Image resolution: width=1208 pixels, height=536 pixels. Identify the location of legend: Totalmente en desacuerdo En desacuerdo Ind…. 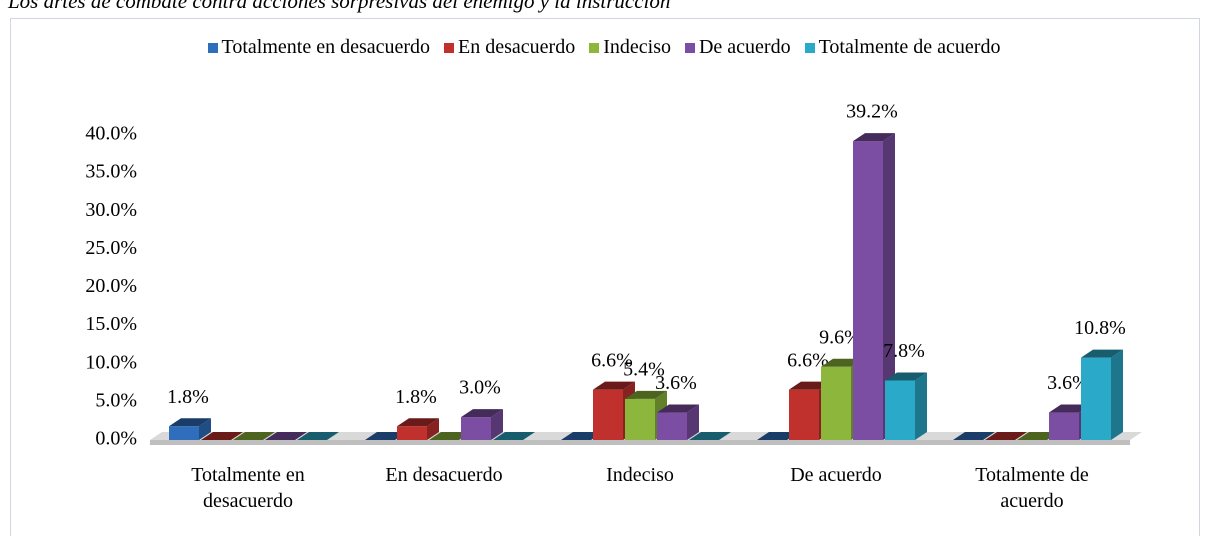
(604, 47).